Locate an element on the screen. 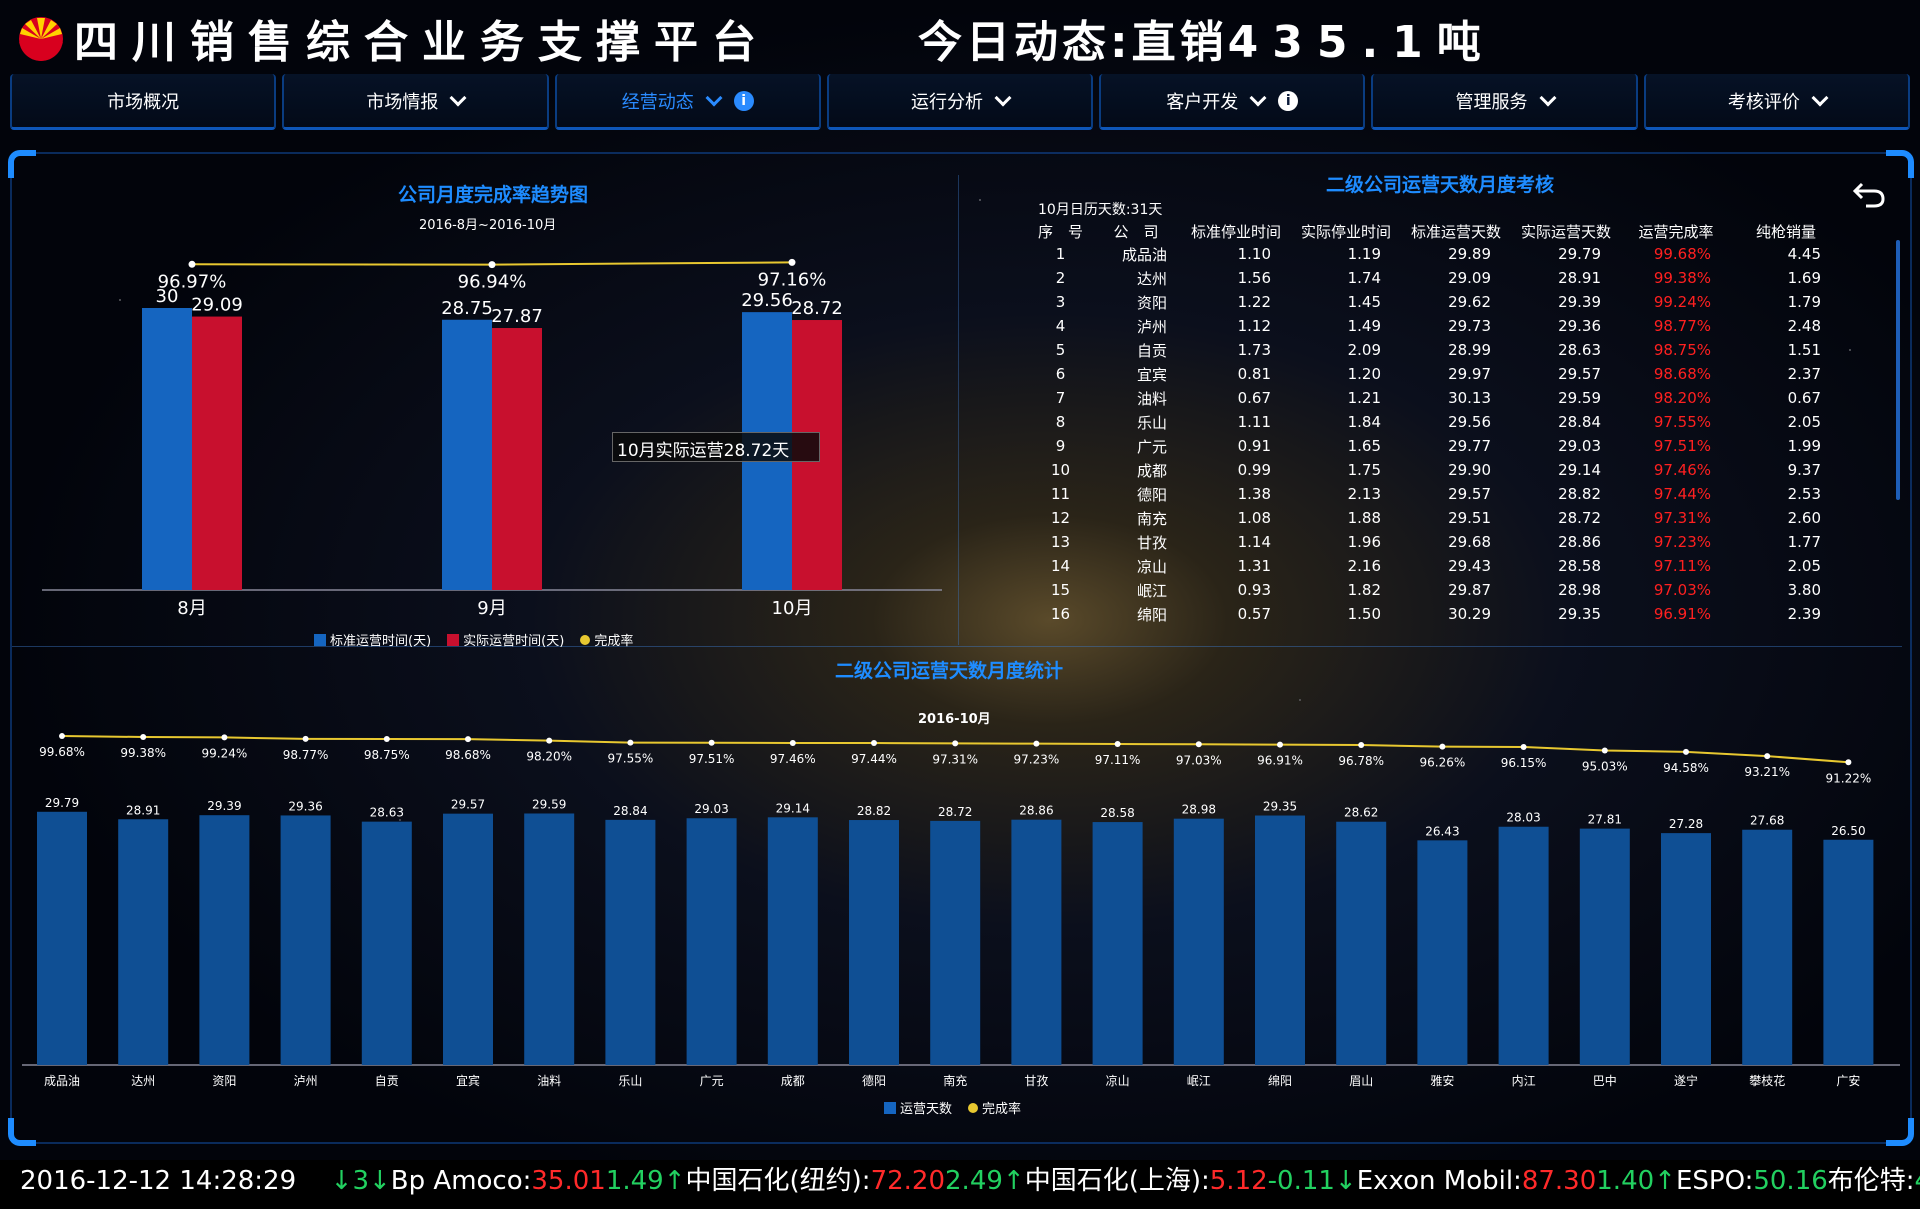 The width and height of the screenshot is (1920, 1209). ticker-item: 中国石化(上海): is located at coordinates (1117, 1181).